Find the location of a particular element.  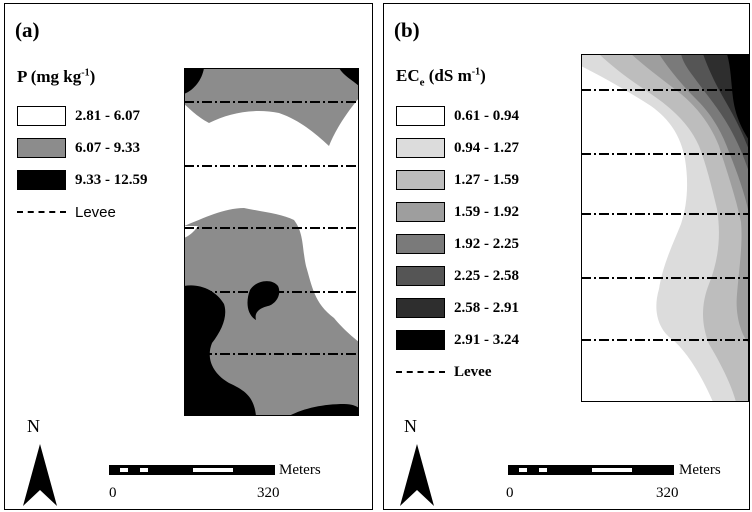

panel-label-b: (b) is located at coordinates (407, 30).